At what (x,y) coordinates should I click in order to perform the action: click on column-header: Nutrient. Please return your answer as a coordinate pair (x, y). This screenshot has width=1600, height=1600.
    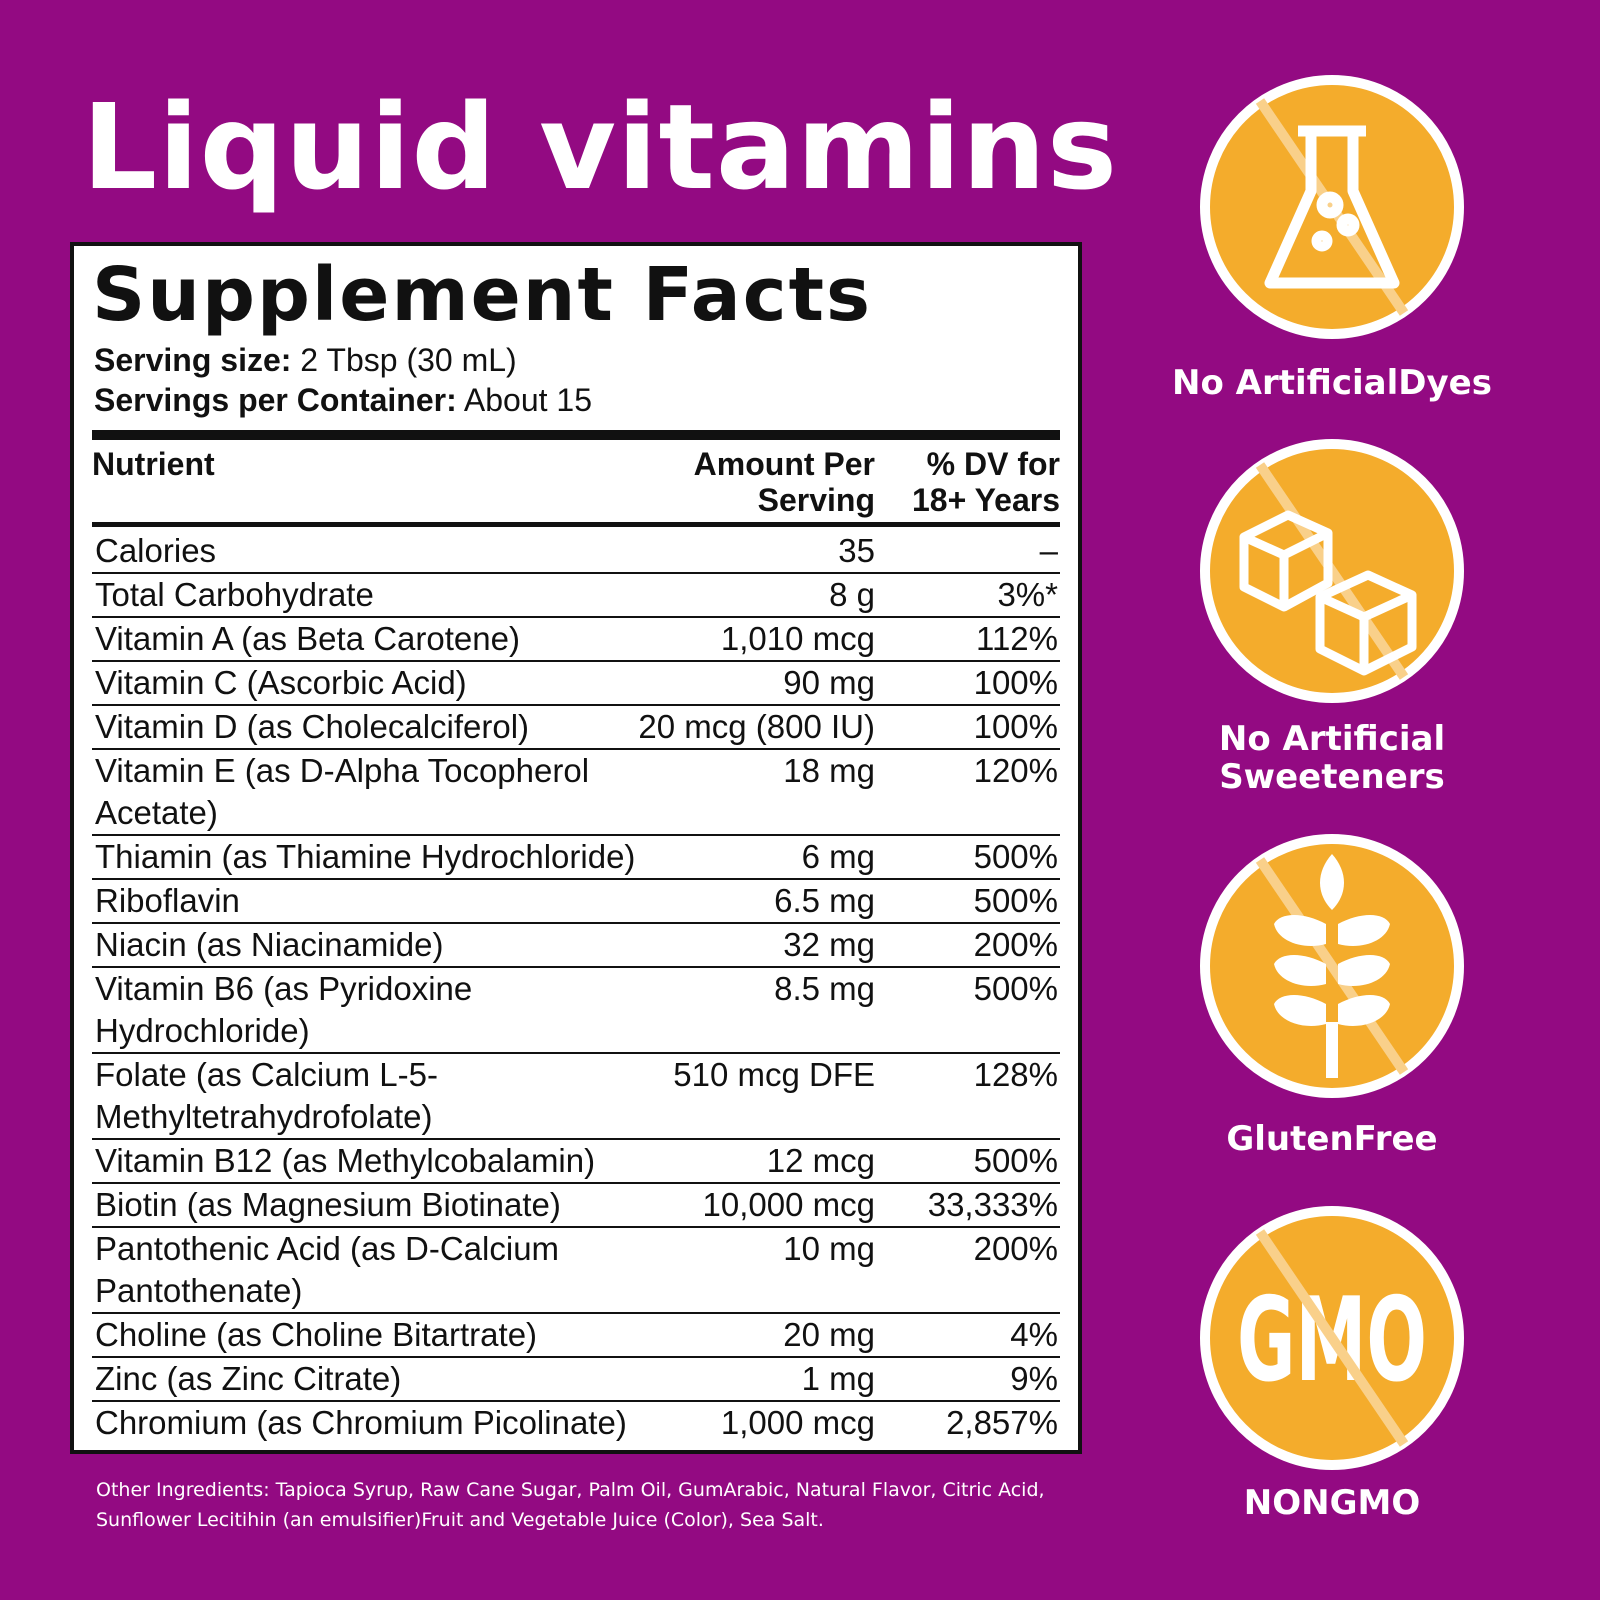
    Looking at the image, I should click on (153, 464).